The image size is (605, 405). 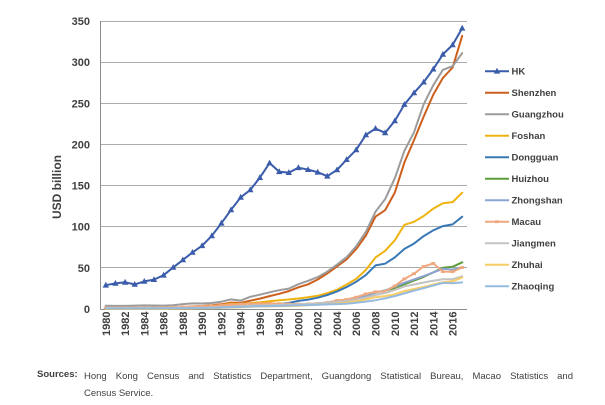 I want to click on svg-text: Foshan, so click(x=529, y=136).